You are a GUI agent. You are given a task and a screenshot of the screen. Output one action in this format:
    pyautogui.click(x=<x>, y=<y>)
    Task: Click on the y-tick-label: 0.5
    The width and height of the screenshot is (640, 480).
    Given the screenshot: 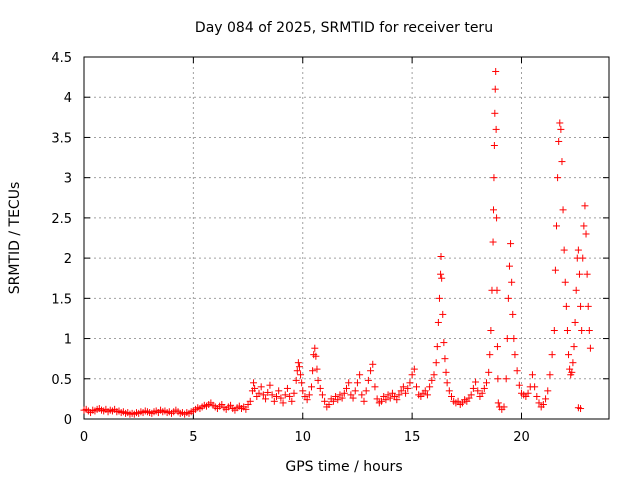 What is the action you would take?
    pyautogui.click(x=61, y=380)
    